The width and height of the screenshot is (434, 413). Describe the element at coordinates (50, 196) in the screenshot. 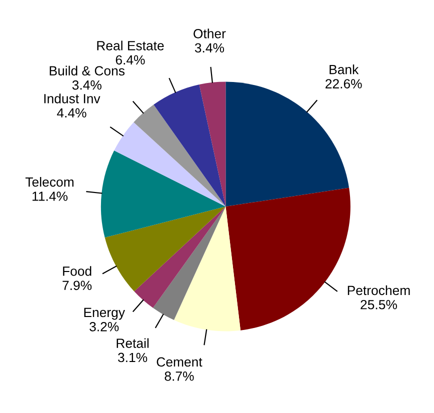

I see `data-label: 11.4%` at that location.